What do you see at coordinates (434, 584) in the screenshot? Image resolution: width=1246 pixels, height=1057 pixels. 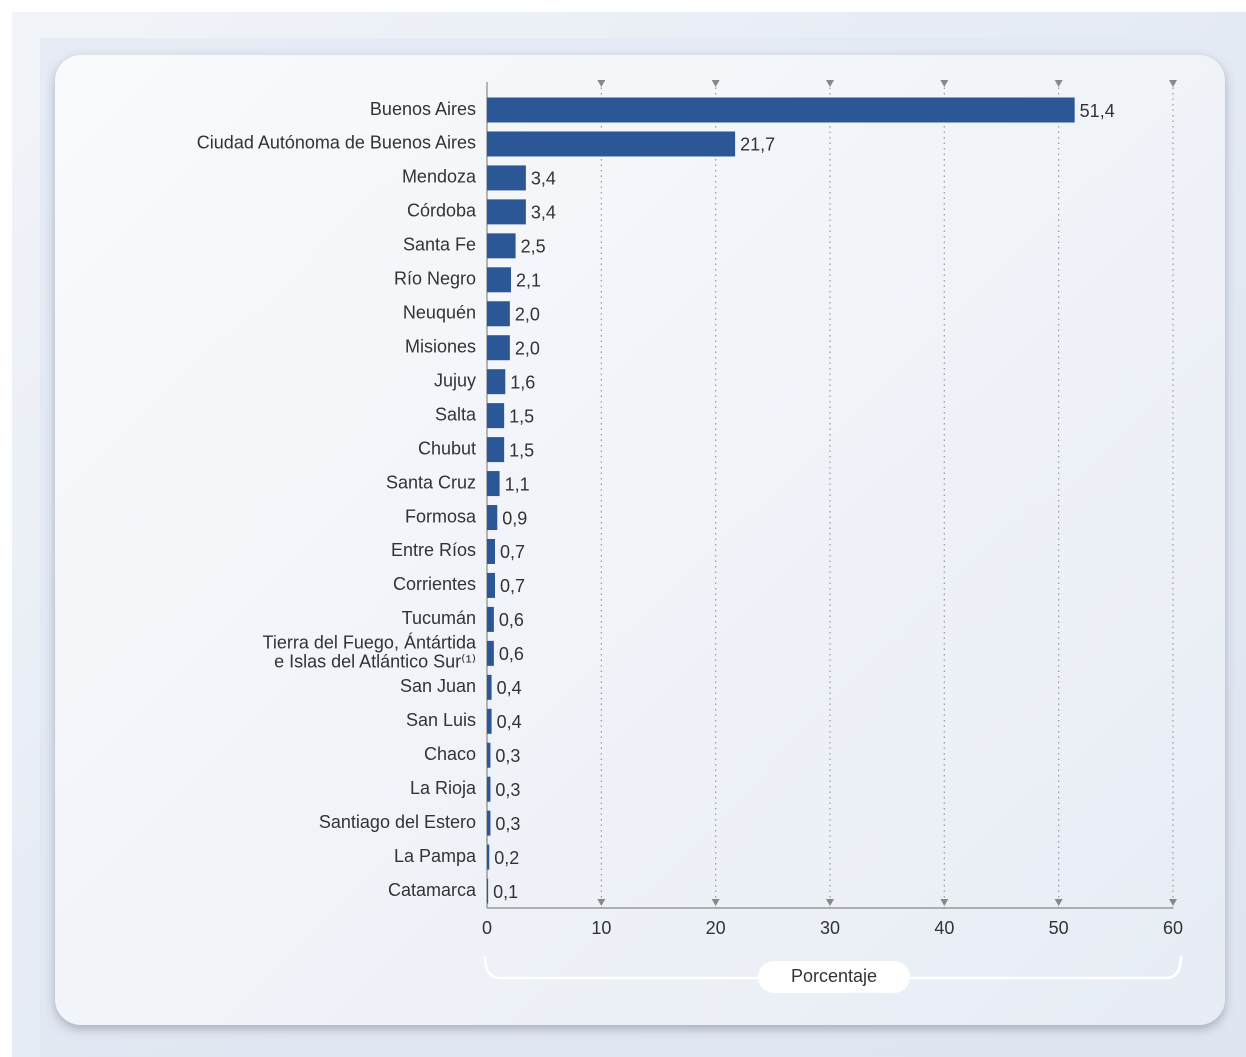 I see `y-tick-label: Corrientes` at bounding box center [434, 584].